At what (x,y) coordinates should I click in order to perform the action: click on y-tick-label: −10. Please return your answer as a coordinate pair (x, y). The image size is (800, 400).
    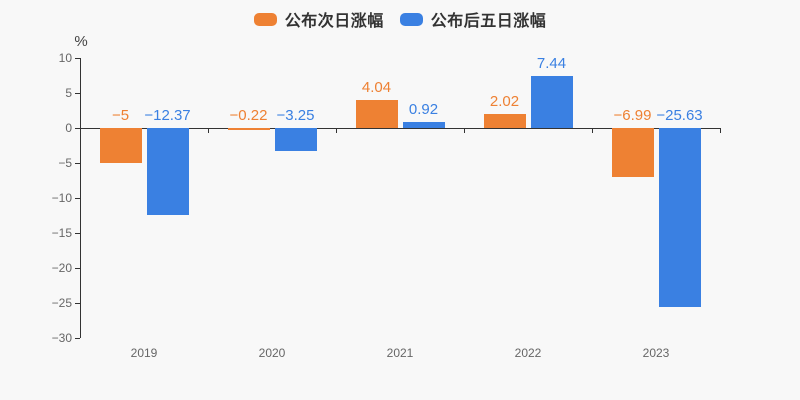
    Looking at the image, I should click on (61, 198).